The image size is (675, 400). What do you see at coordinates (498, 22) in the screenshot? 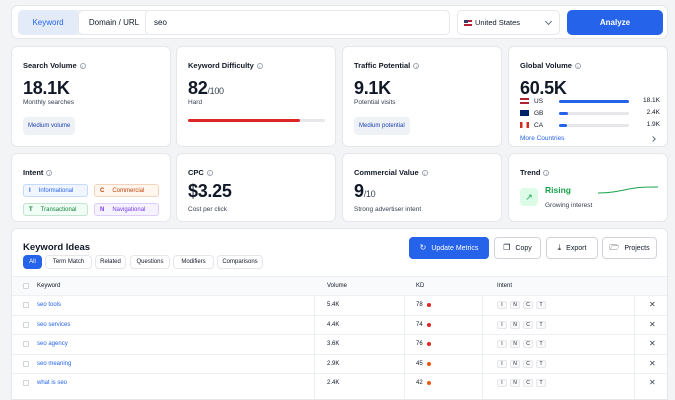
I see `country-label: United States` at bounding box center [498, 22].